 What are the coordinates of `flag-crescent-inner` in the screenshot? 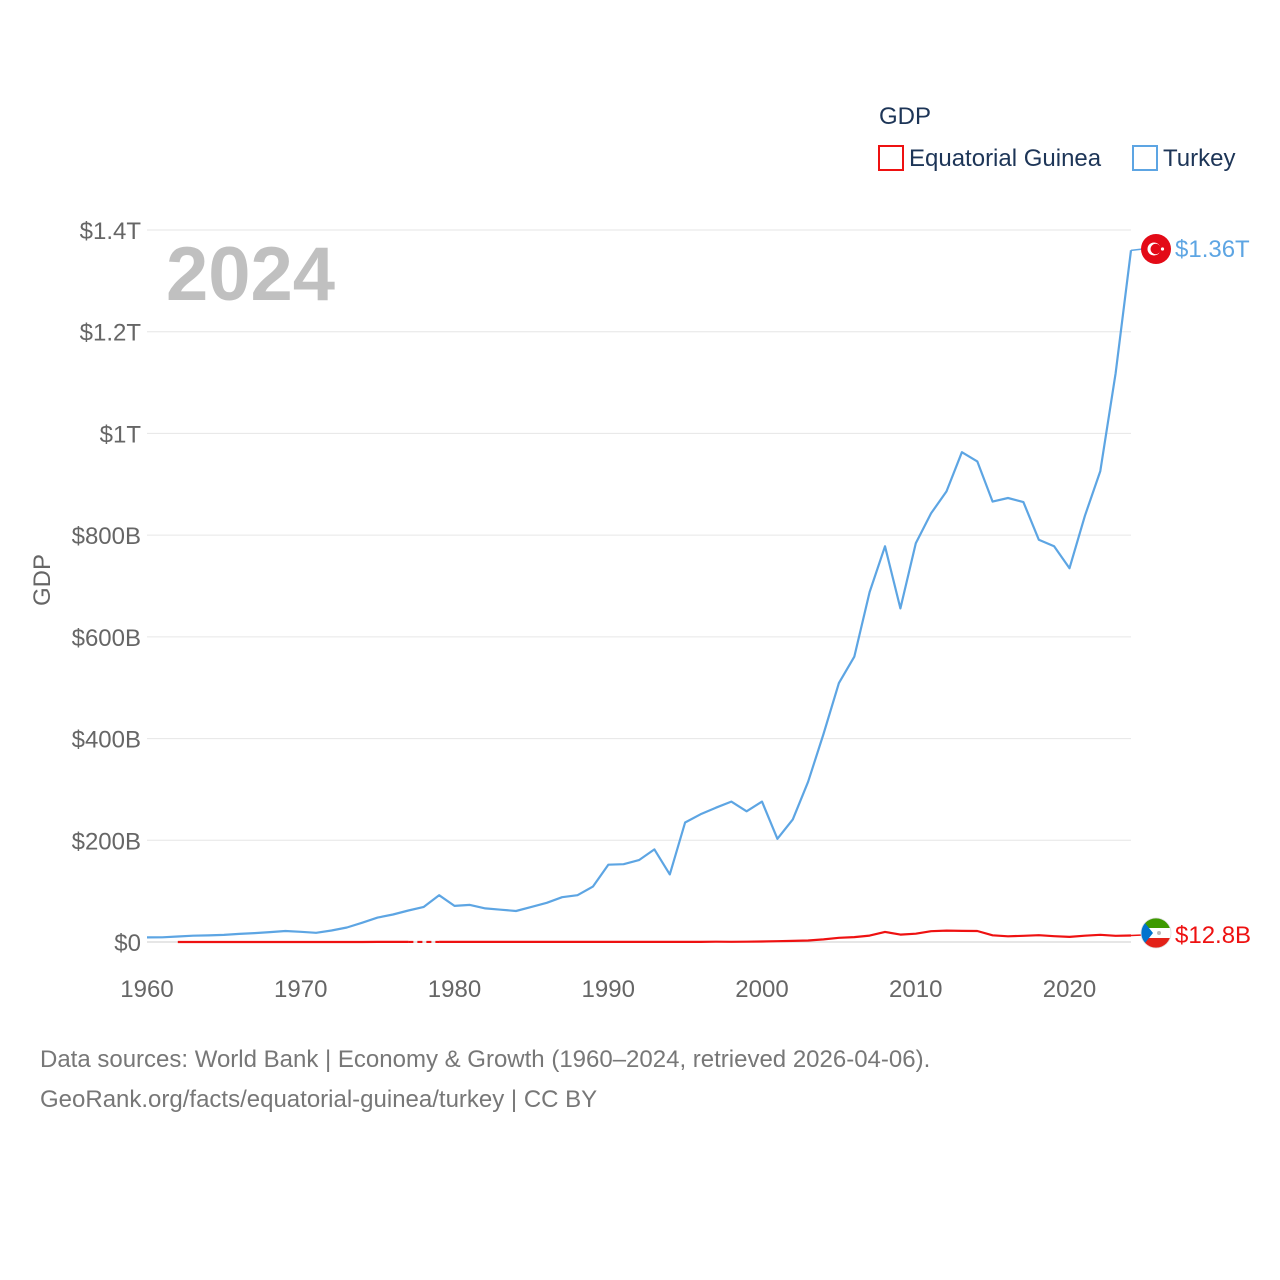 It's located at (1155, 249).